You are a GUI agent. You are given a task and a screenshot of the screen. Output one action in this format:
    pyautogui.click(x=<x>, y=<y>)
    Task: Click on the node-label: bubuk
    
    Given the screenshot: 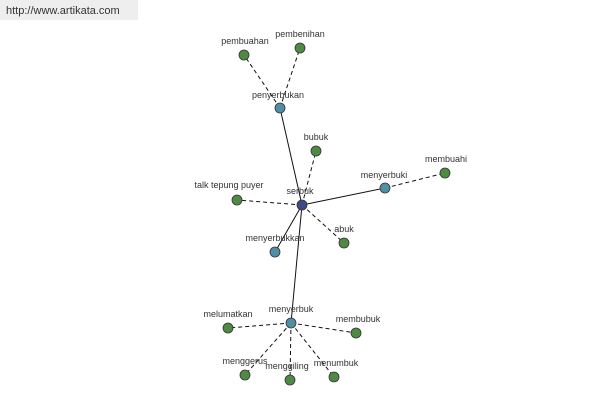 What is the action you would take?
    pyautogui.click(x=316, y=137)
    